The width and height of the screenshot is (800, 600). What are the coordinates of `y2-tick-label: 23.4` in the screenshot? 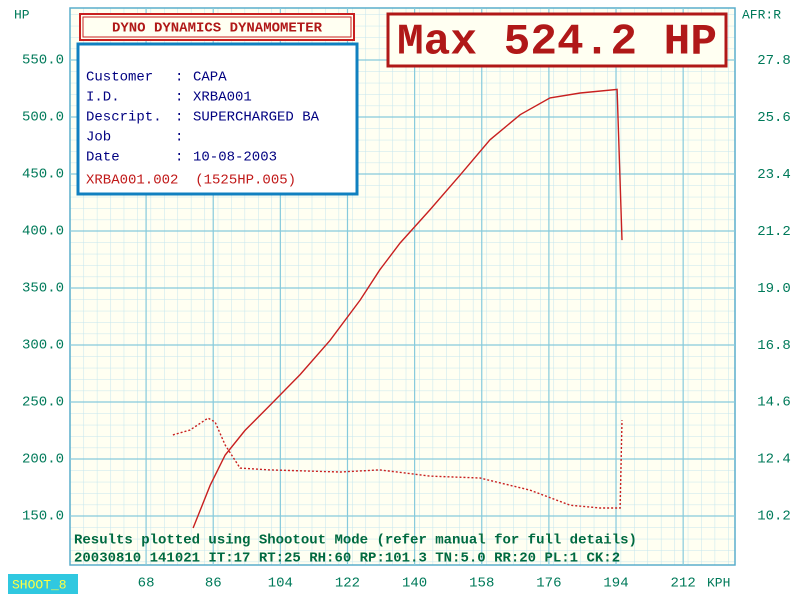 It's located at (774, 175).